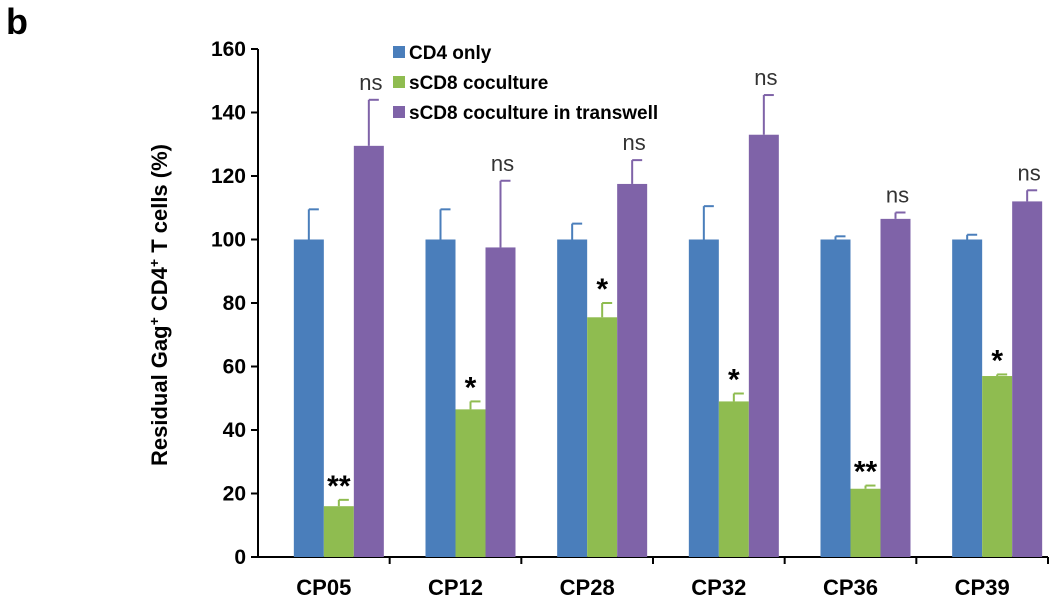 The width and height of the screenshot is (1055, 601). Describe the element at coordinates (159, 291) in the screenshot. I see `y-axis-label-mid: CD4` at that location.